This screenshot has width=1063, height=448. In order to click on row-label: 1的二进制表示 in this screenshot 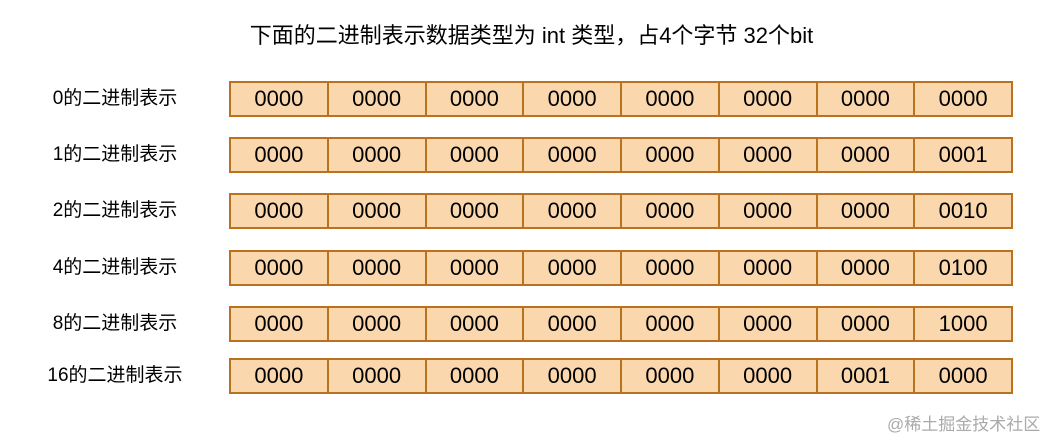, I will do `click(115, 154)`.